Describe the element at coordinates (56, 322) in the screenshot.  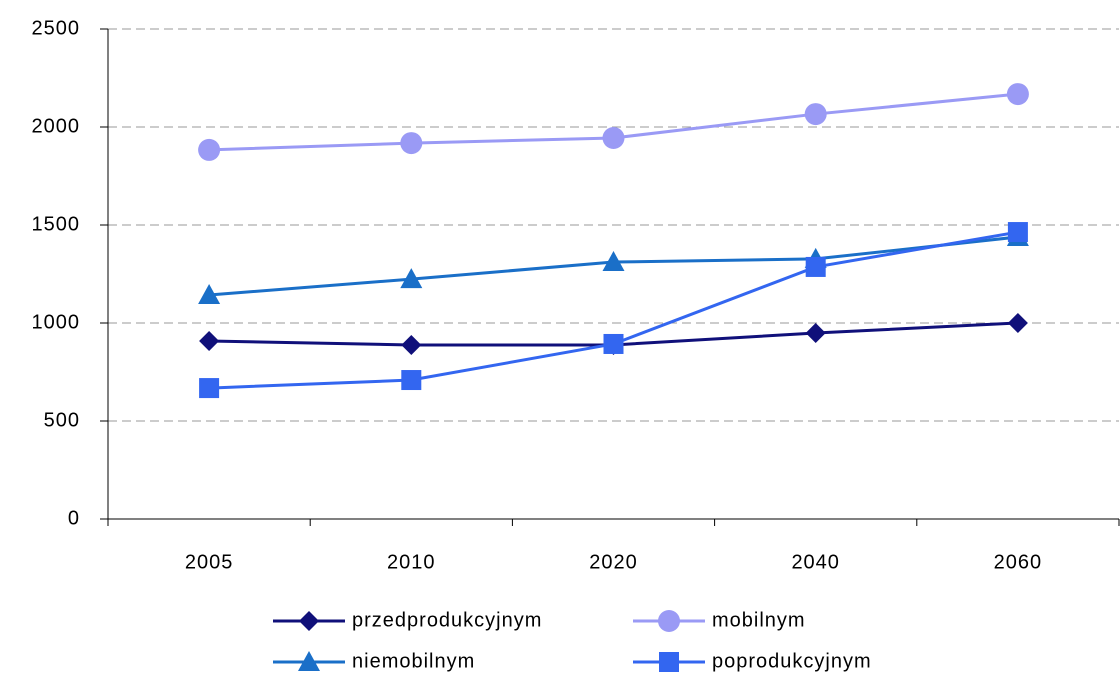
I see `y-tick-label: 1000` at that location.